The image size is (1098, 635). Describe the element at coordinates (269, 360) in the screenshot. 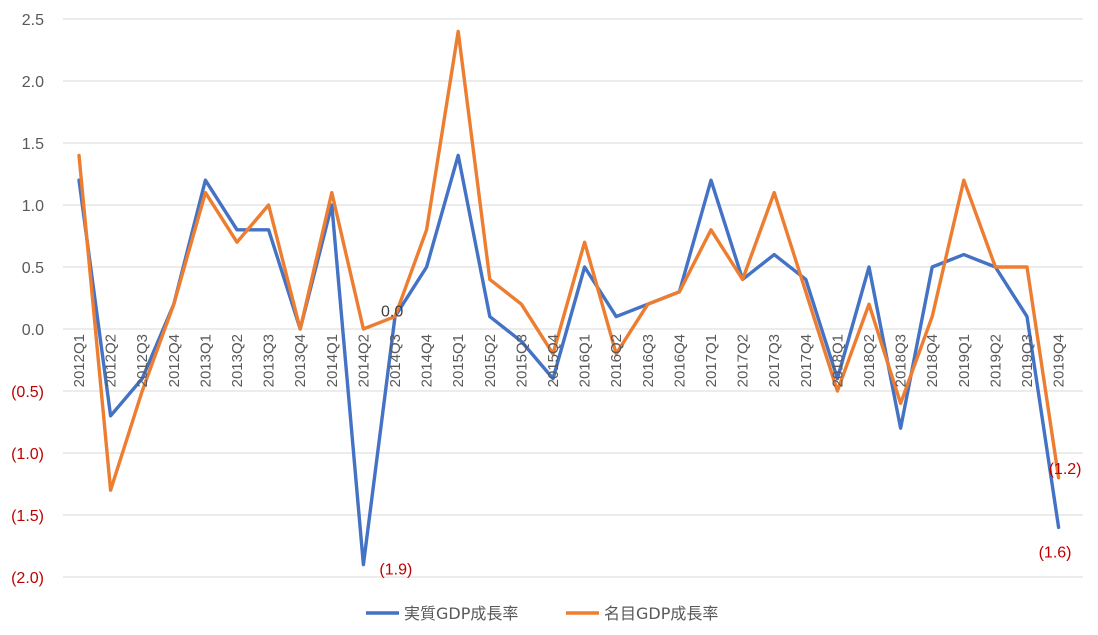

I see `x-tick-label: 2013Q3` at that location.